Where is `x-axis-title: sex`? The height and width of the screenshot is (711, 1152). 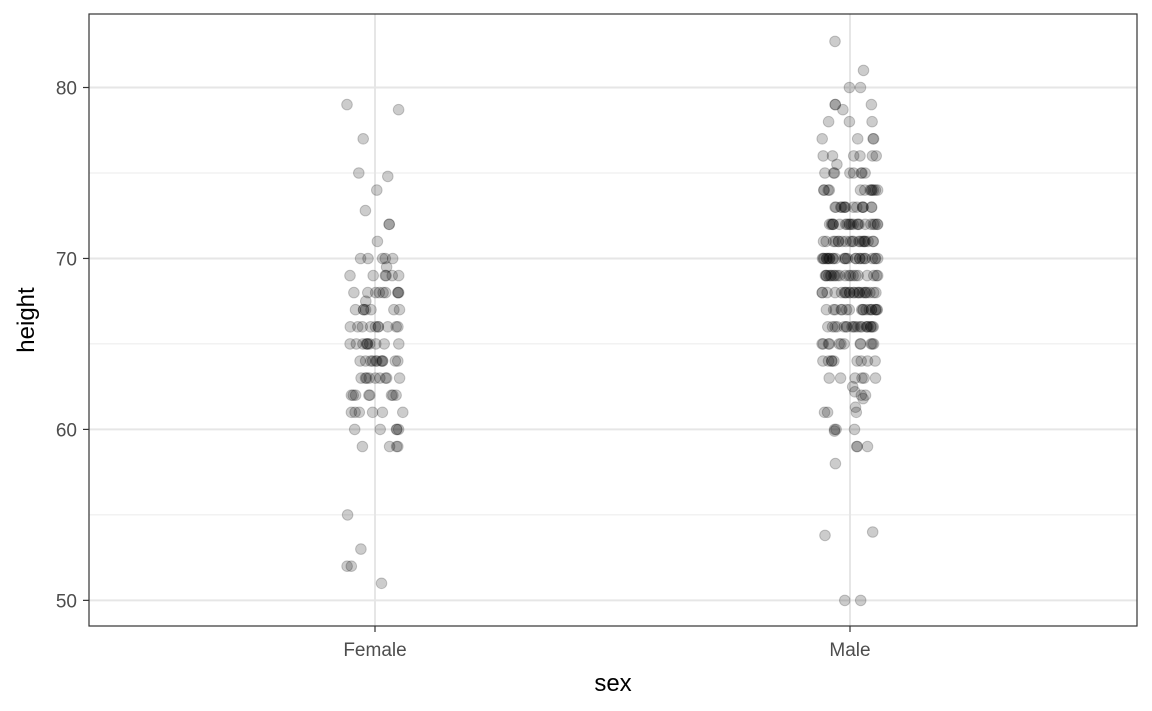
x-axis-title: sex is located at coordinates (612, 683).